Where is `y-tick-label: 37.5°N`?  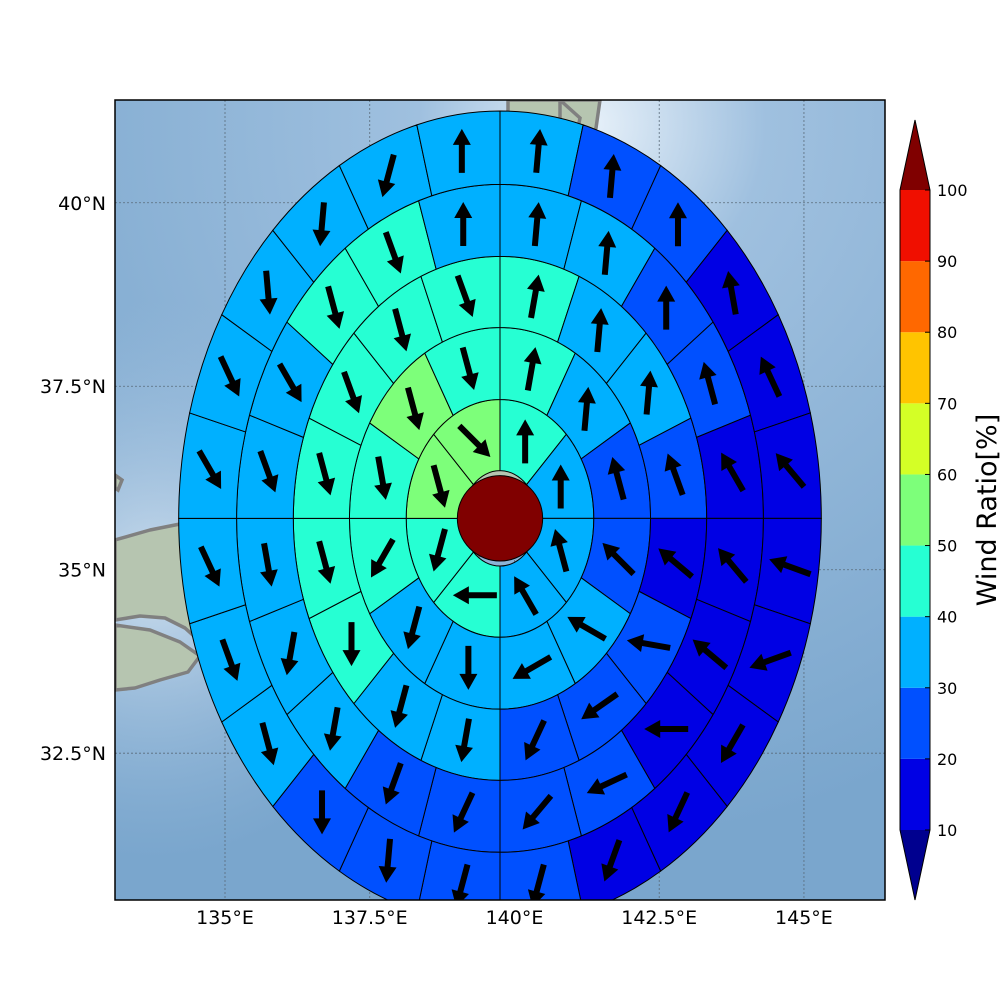
y-tick-label: 37.5°N is located at coordinates (73, 387).